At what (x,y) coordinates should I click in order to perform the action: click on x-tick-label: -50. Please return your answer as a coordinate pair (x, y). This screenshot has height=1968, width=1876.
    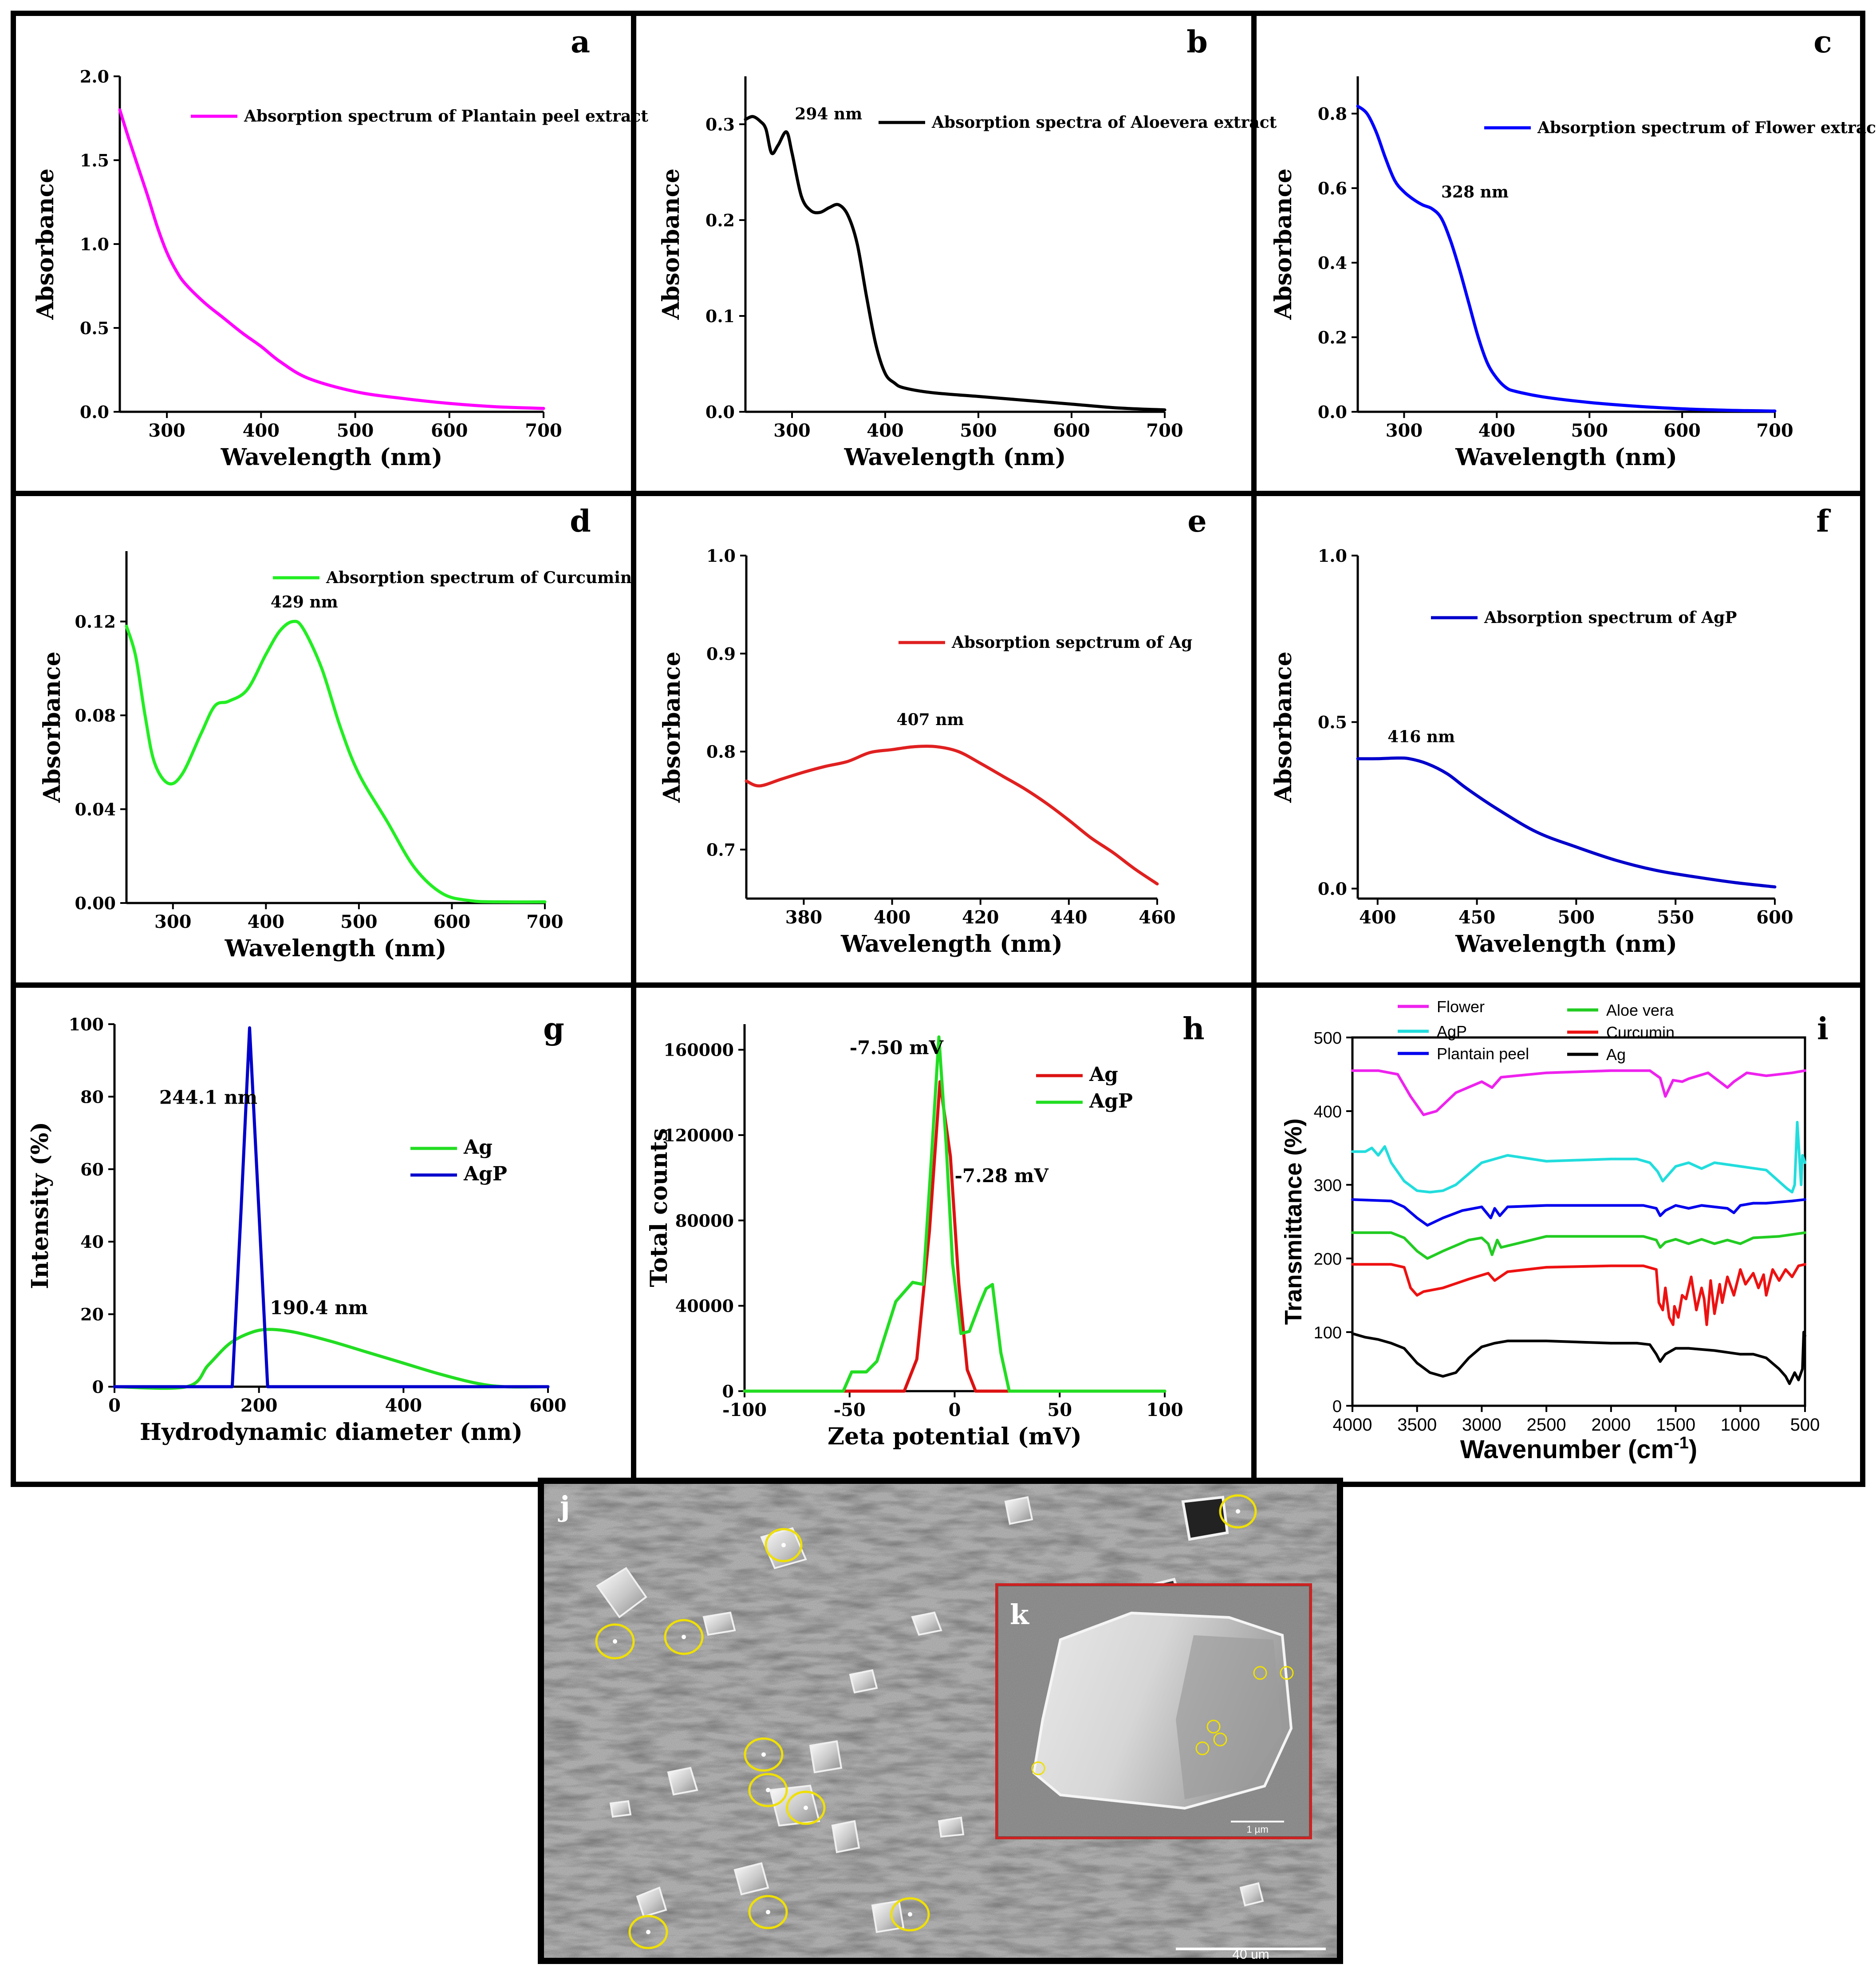
    Looking at the image, I should click on (850, 1410).